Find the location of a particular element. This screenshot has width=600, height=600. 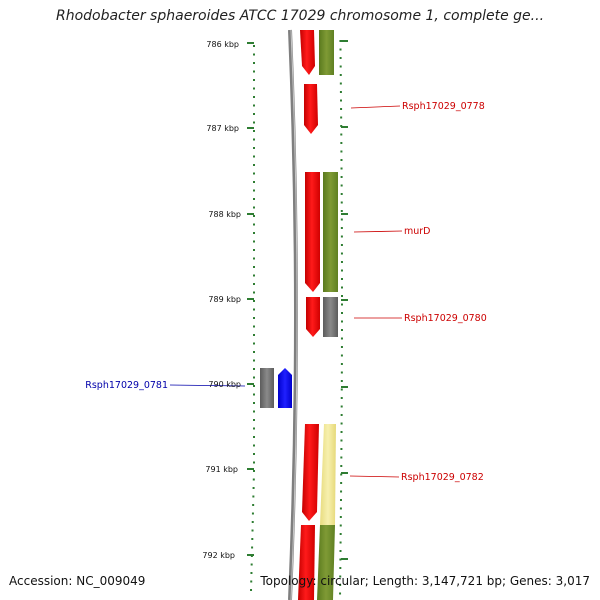

gene-label-murd: murD is located at coordinates (417, 231).